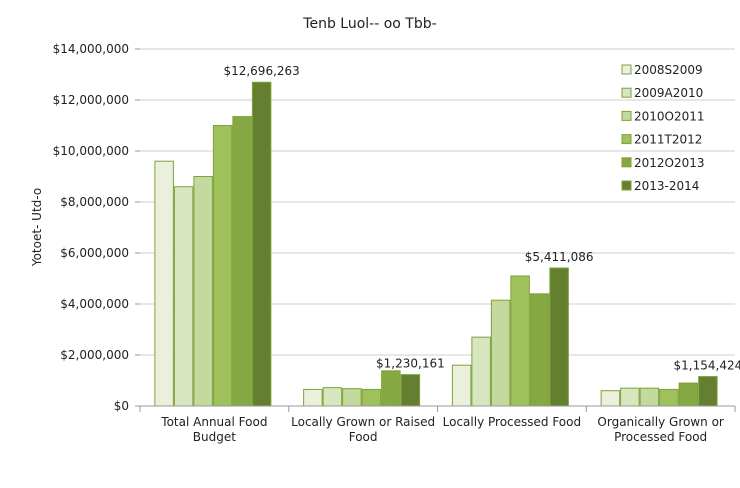  What do you see at coordinates (668, 93) in the screenshot?
I see `legend-label: 2009A2010` at bounding box center [668, 93].